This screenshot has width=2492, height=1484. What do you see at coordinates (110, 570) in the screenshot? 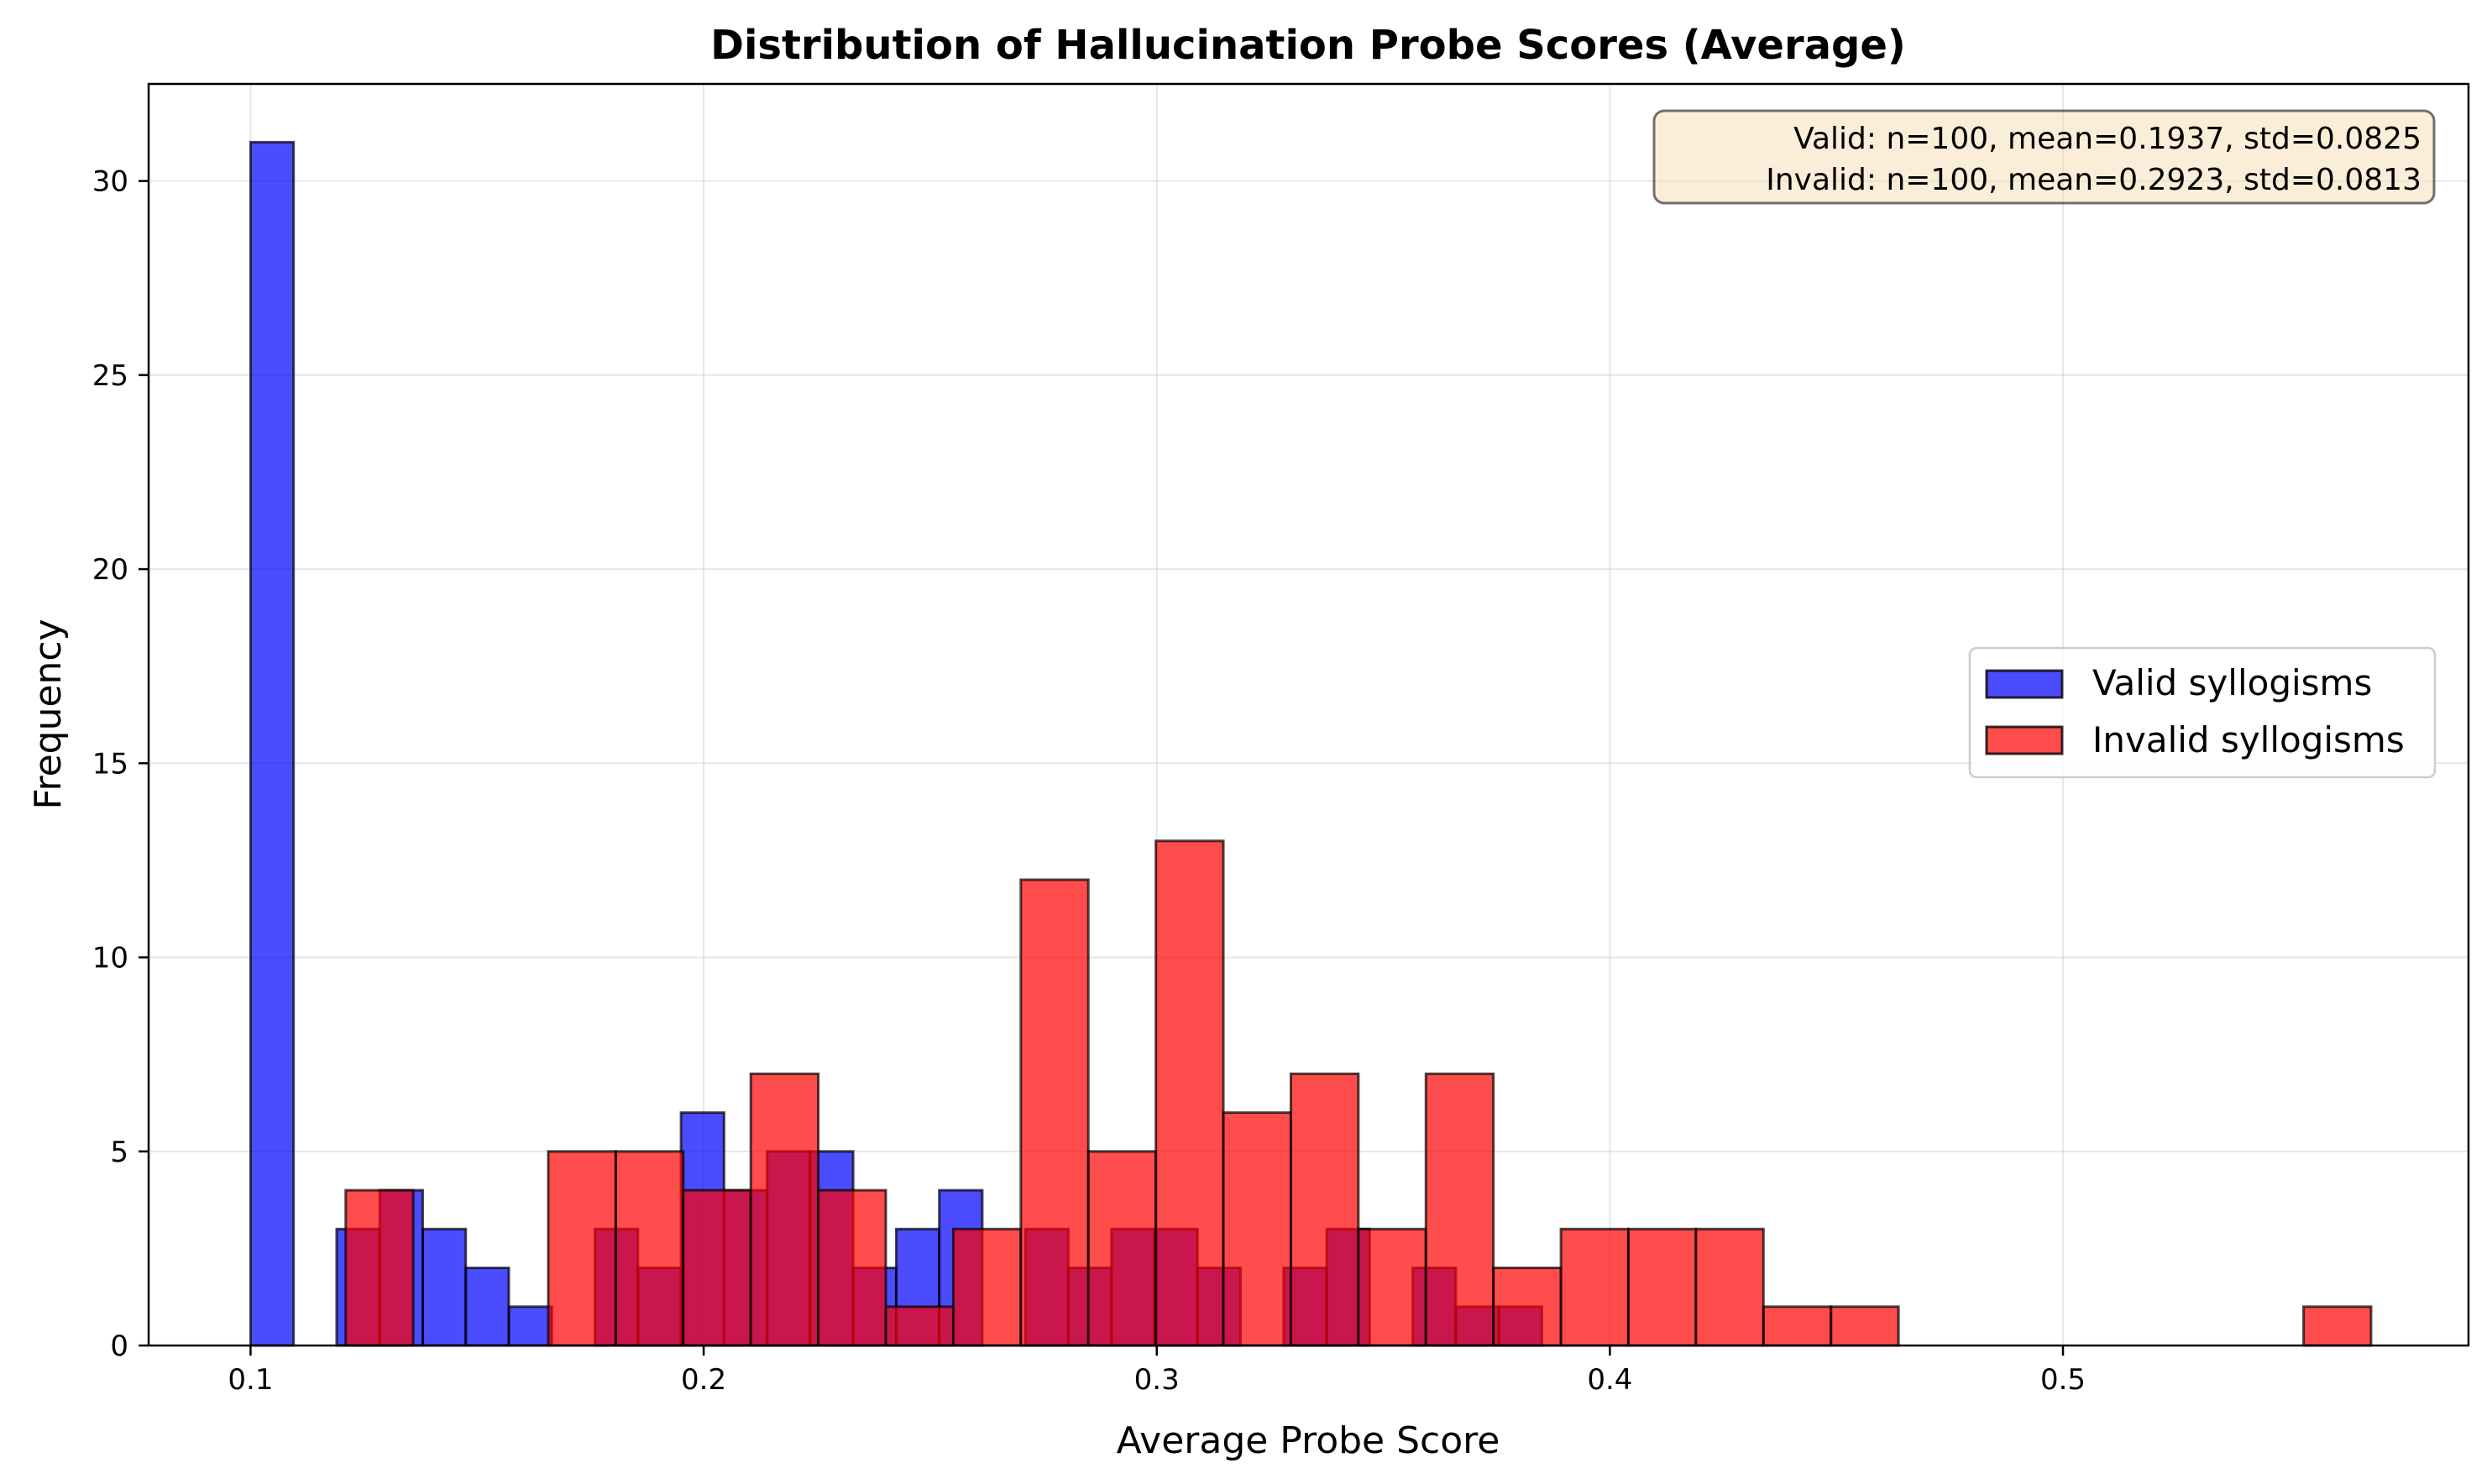
I see `y-tick-label: 20` at bounding box center [110, 570].